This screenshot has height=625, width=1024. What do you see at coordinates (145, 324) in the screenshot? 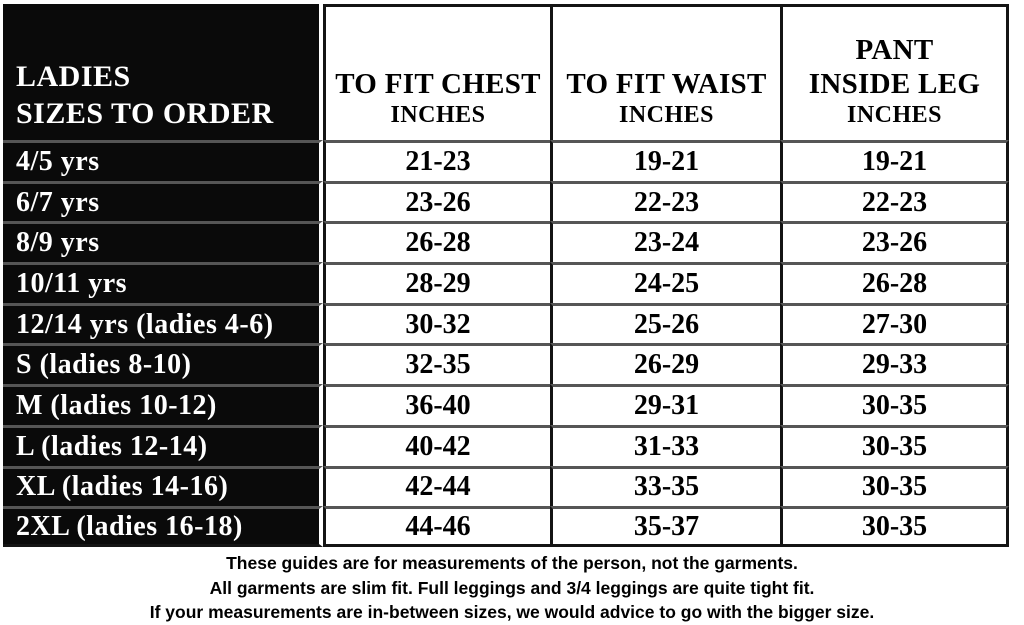
I see `size-label: 12/14 yrs (ladies 4-6)` at bounding box center [145, 324].